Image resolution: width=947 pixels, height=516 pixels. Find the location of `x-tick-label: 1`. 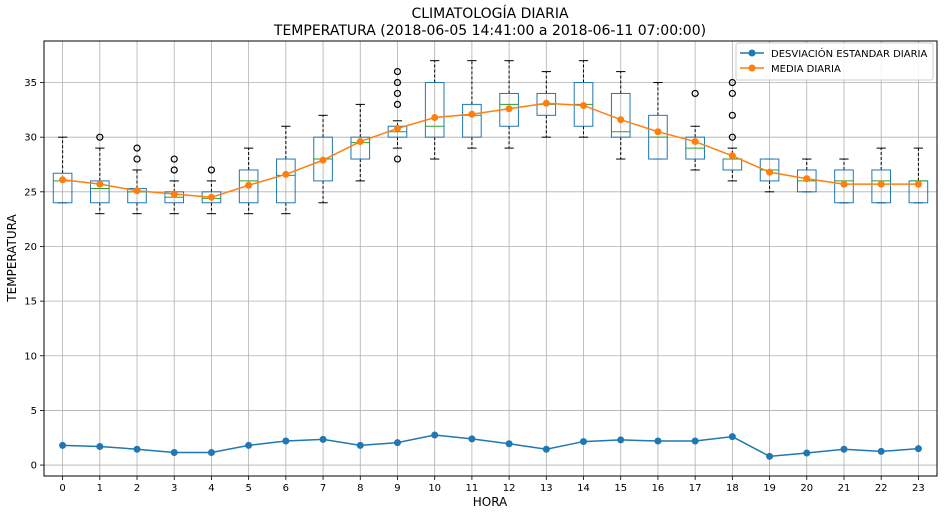

x-tick-label: 1 is located at coordinates (100, 488).